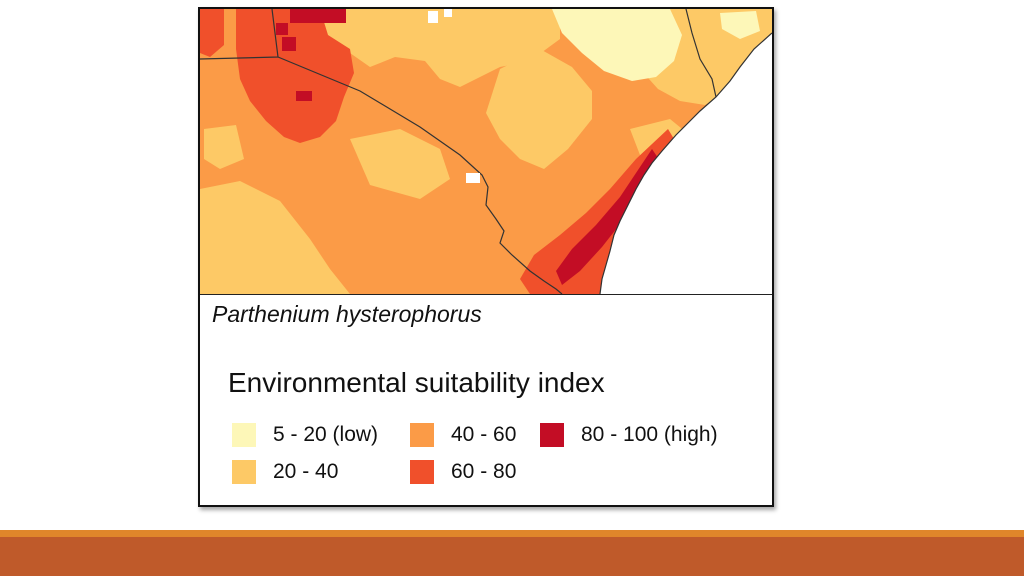  I want to click on species-name: Parthenium hysterophorus, so click(347, 314).